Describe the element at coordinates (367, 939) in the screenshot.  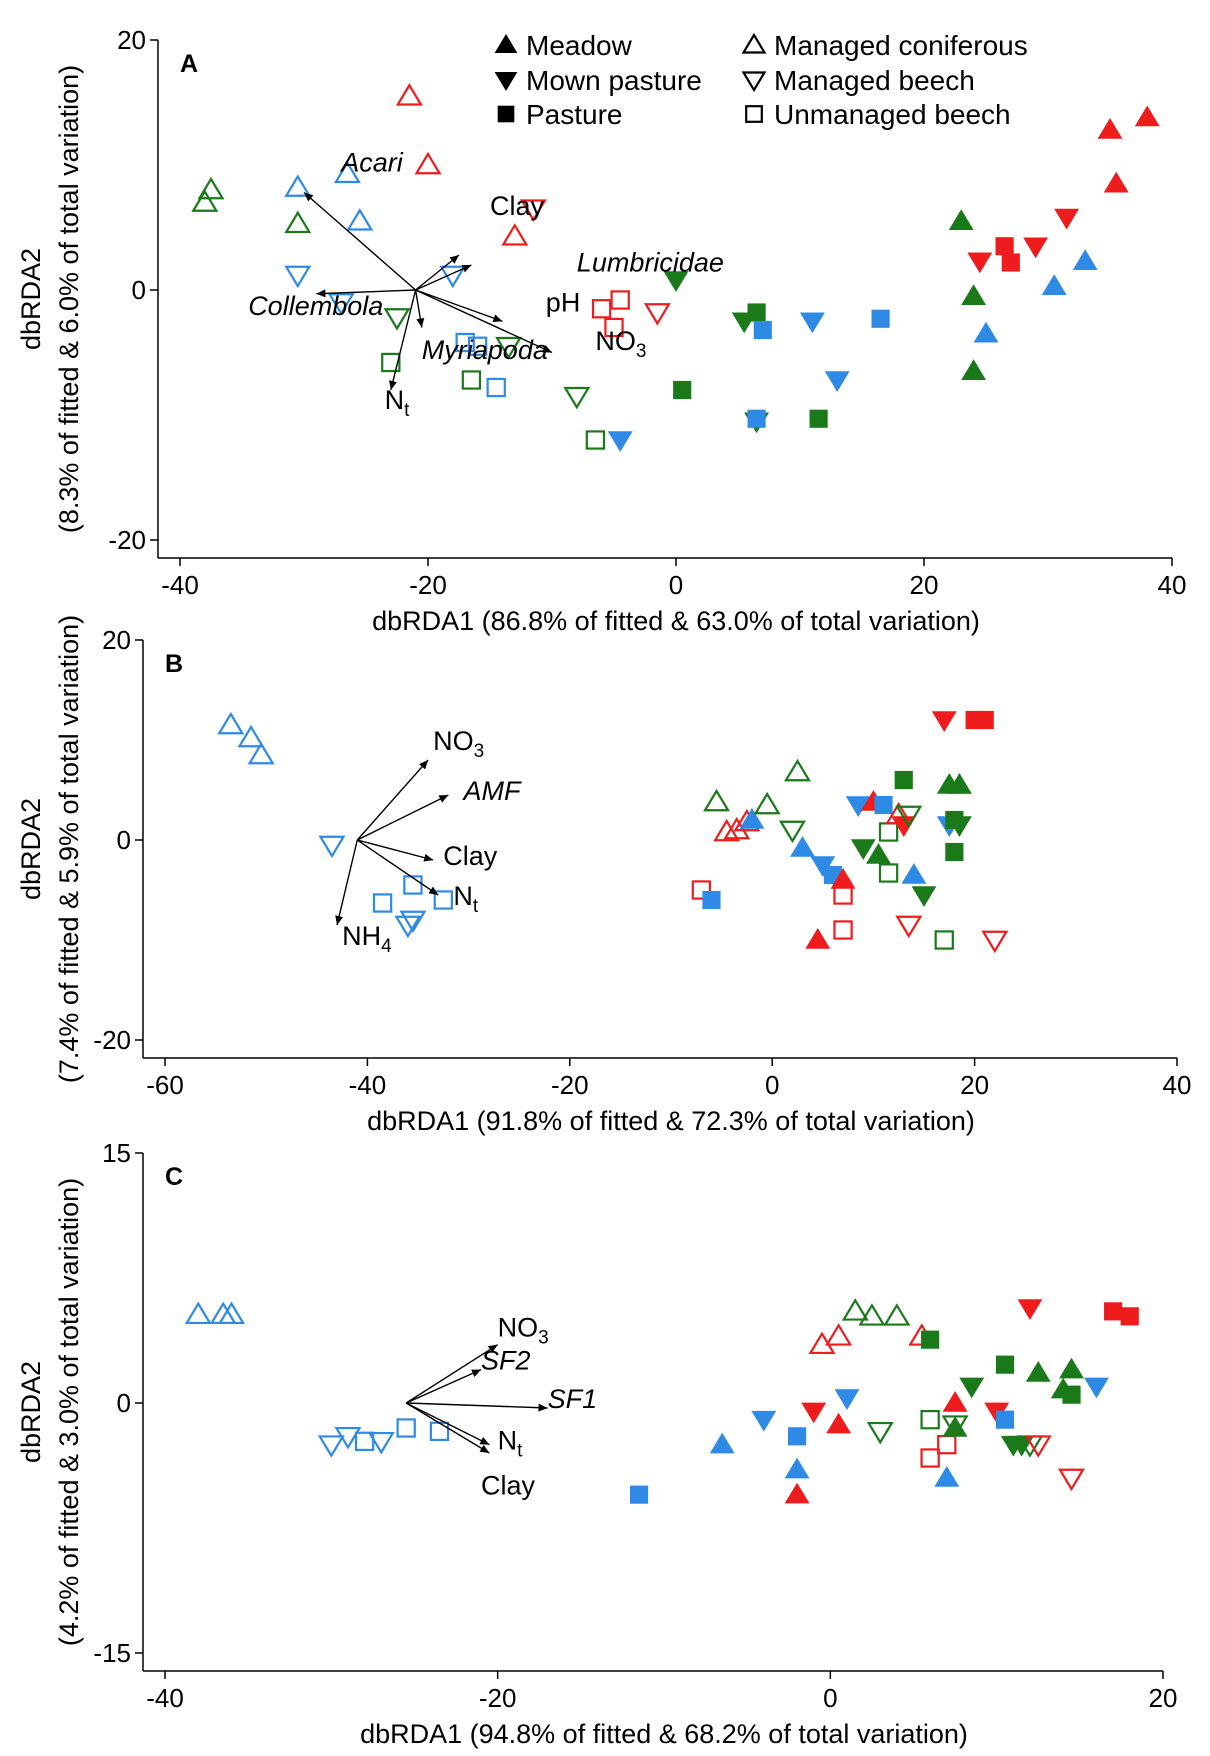
I see `vector-label: NH4` at that location.